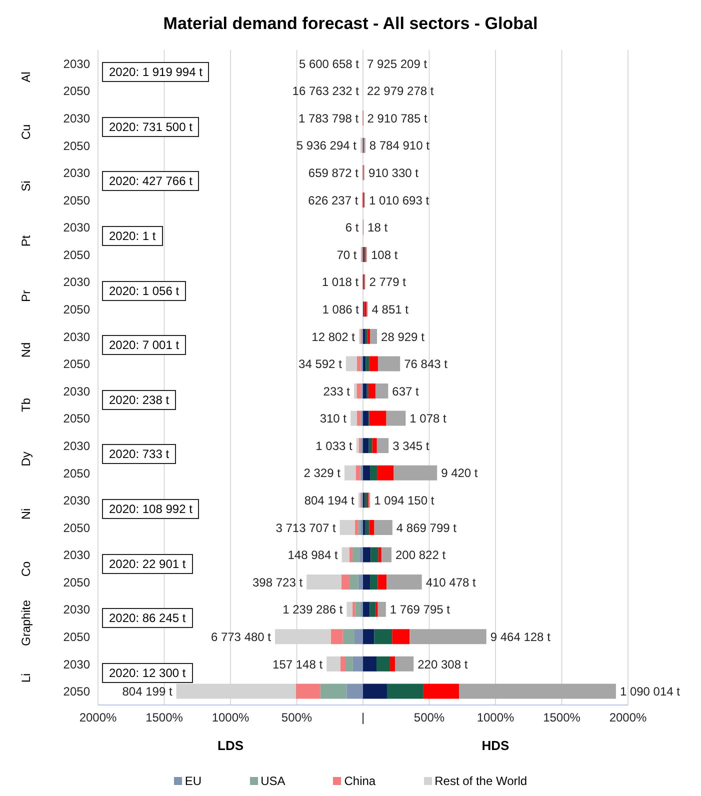 This screenshot has width=701, height=796. What do you see at coordinates (26, 350) in the screenshot?
I see `text: Nd` at bounding box center [26, 350].